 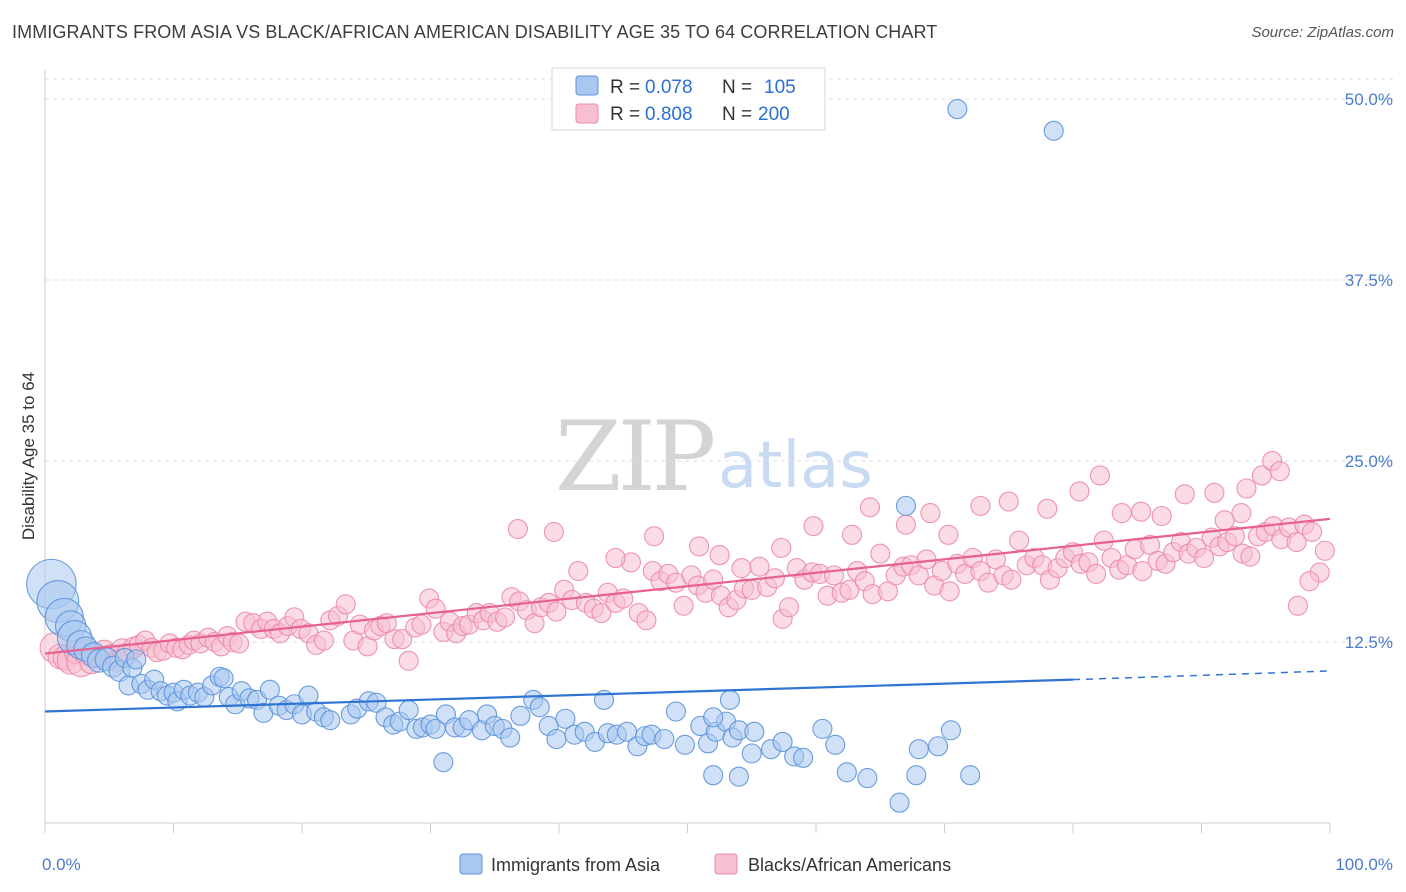 I want to click on legend-r-value-pink: 0.808, so click(x=669, y=114).